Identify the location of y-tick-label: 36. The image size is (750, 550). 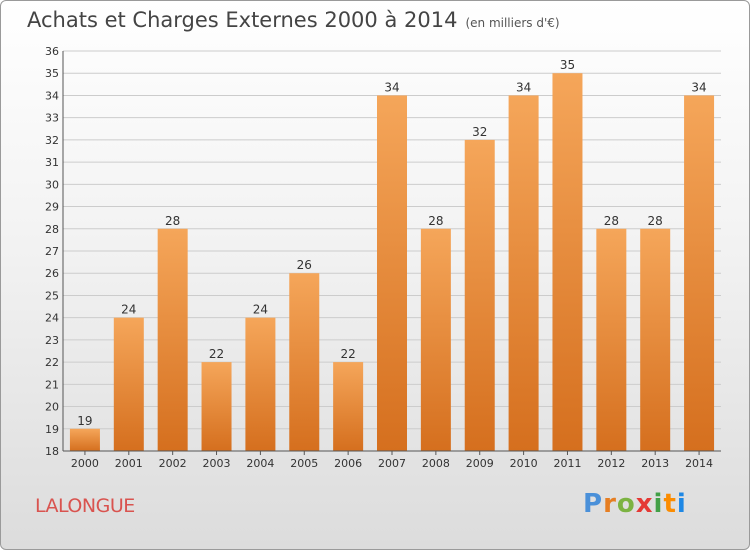
(52, 51).